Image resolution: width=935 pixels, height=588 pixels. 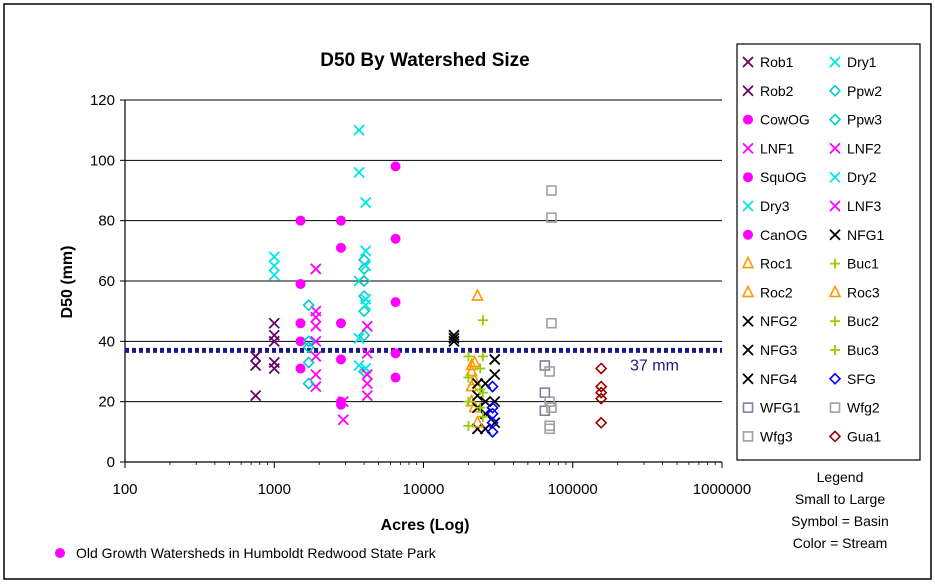 I want to click on x-tick-label-100: 100, so click(x=124, y=489).